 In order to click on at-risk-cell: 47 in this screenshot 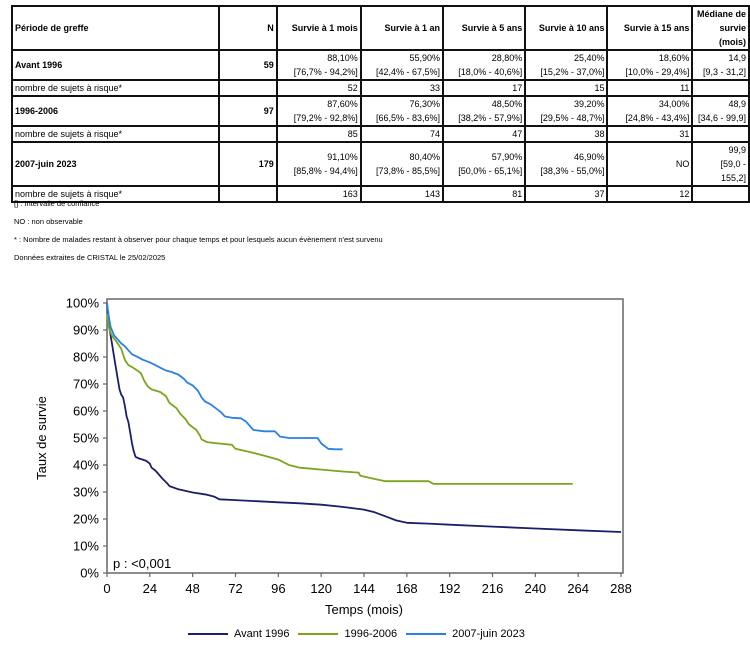, I will do `click(484, 134)`.